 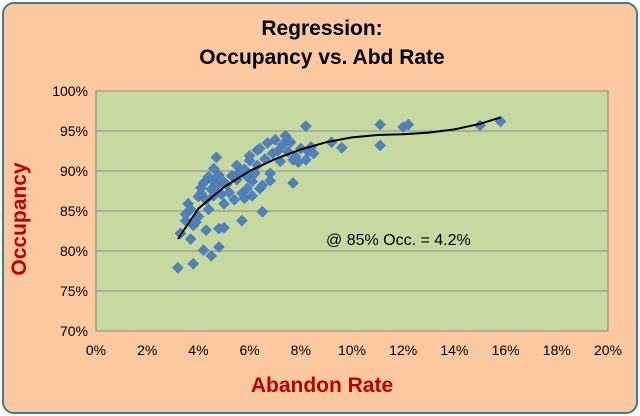 I want to click on y-axis-ticks: 70% 75% 80% 85% 90% 95% 100%, so click(x=70, y=211).